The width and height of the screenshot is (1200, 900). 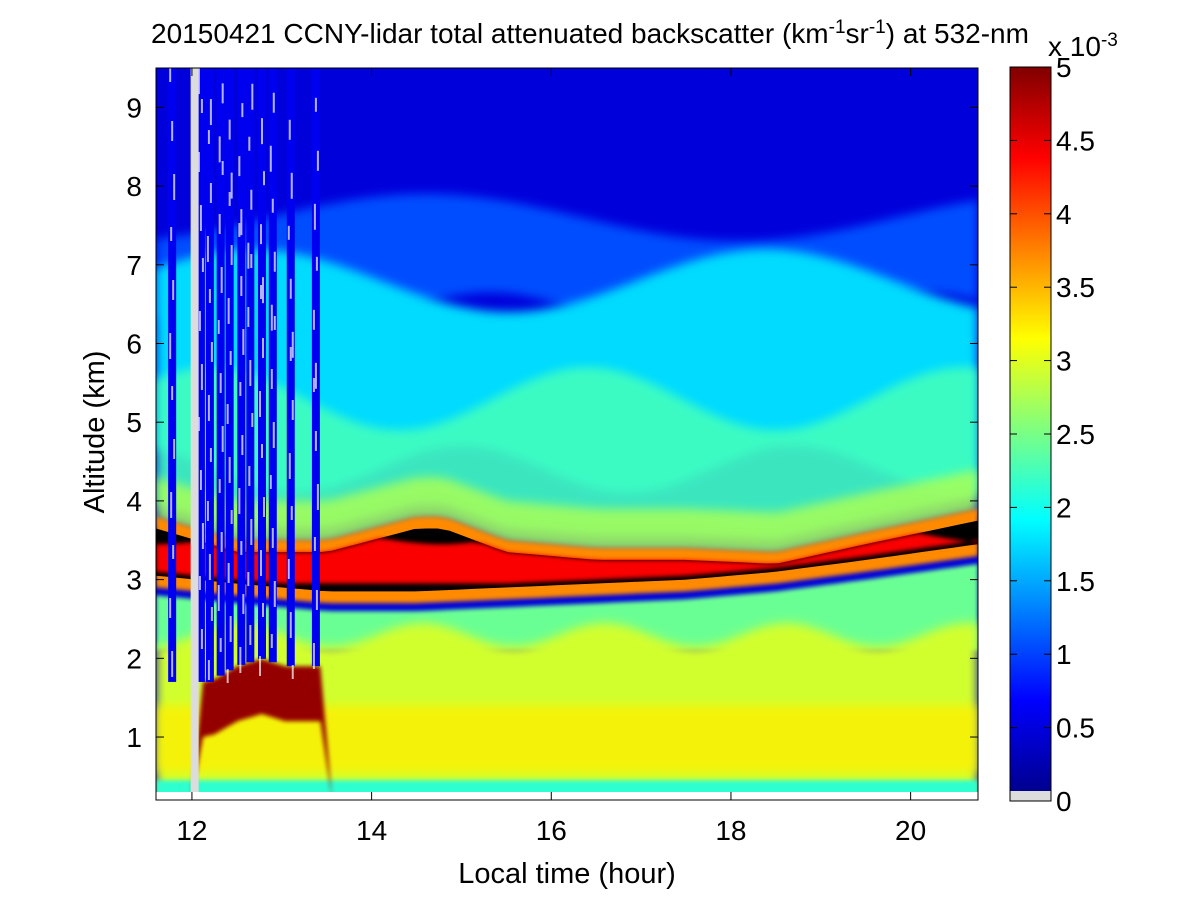 What do you see at coordinates (134, 658) in the screenshot?
I see `y-tick-label: 2` at bounding box center [134, 658].